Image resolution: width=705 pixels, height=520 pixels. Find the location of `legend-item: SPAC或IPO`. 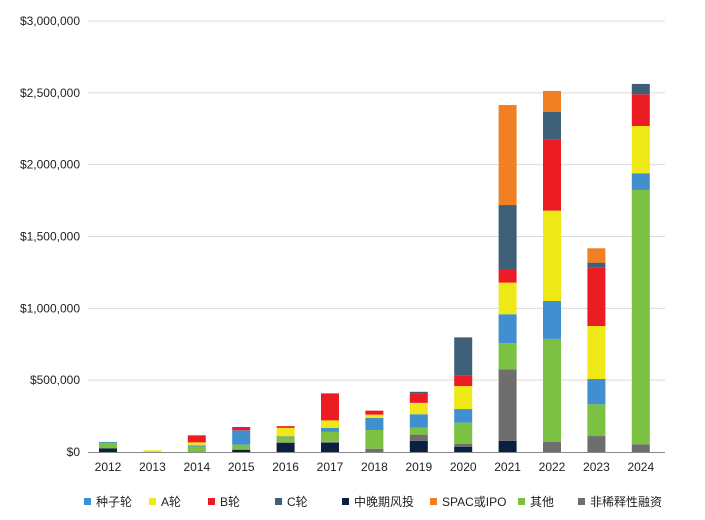

legend-item: SPAC或IPO is located at coordinates (474, 501).